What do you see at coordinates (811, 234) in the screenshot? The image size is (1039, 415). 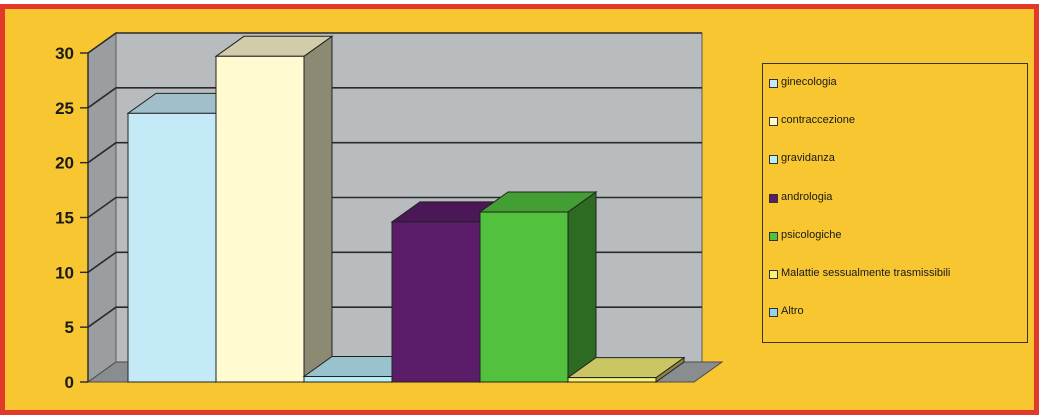 I see `legend-label: psicologiche` at bounding box center [811, 234].